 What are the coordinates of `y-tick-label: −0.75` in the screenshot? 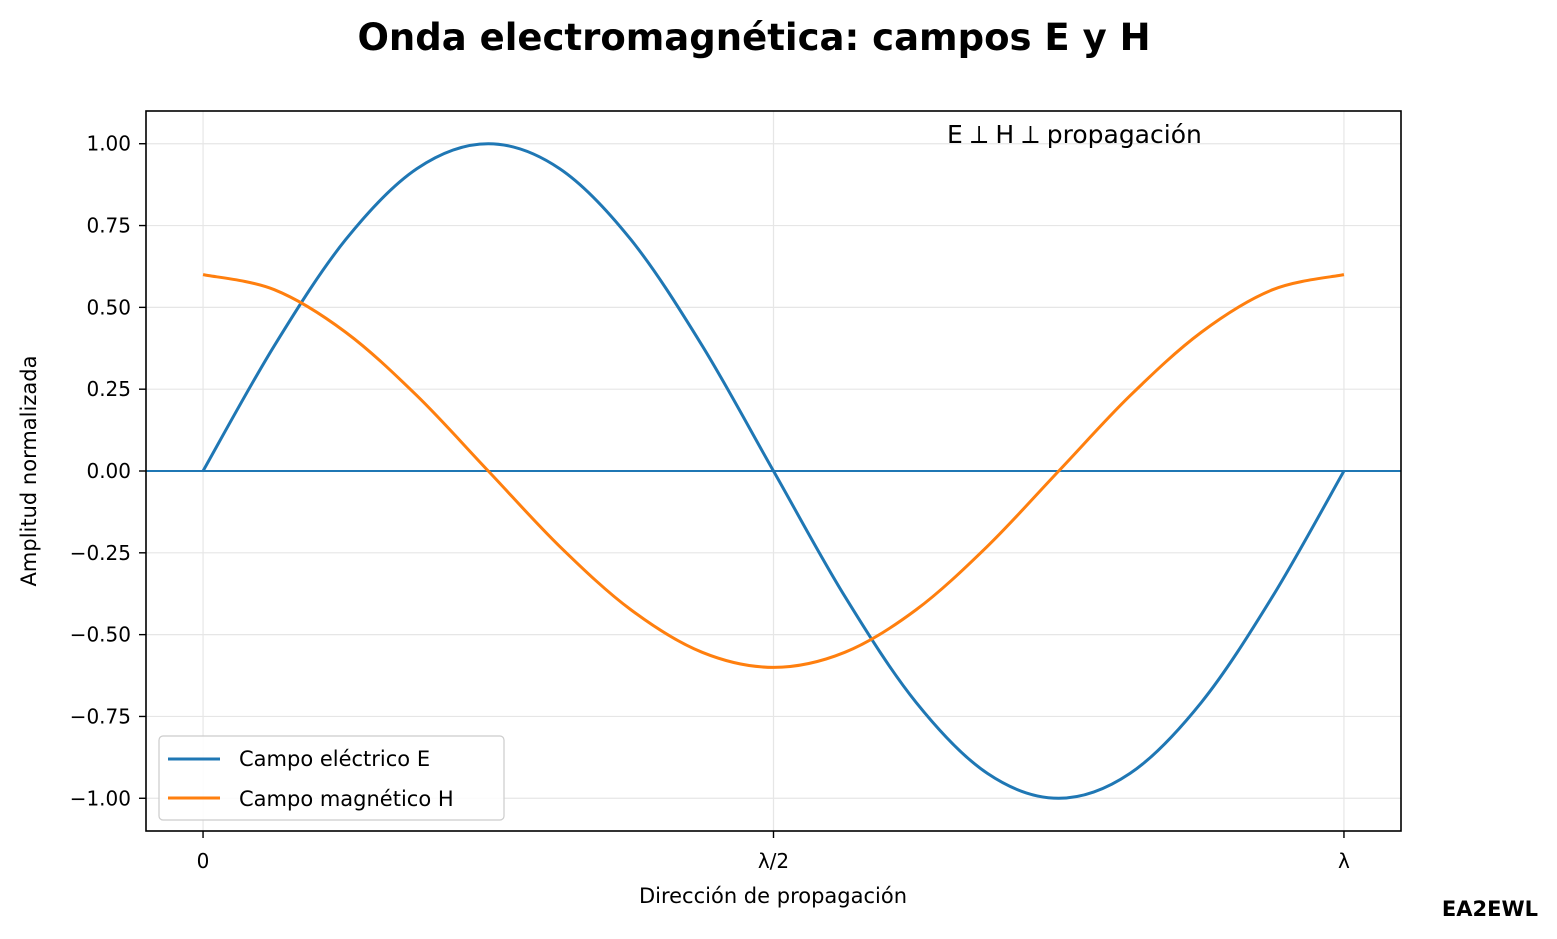 It's located at (100, 716).